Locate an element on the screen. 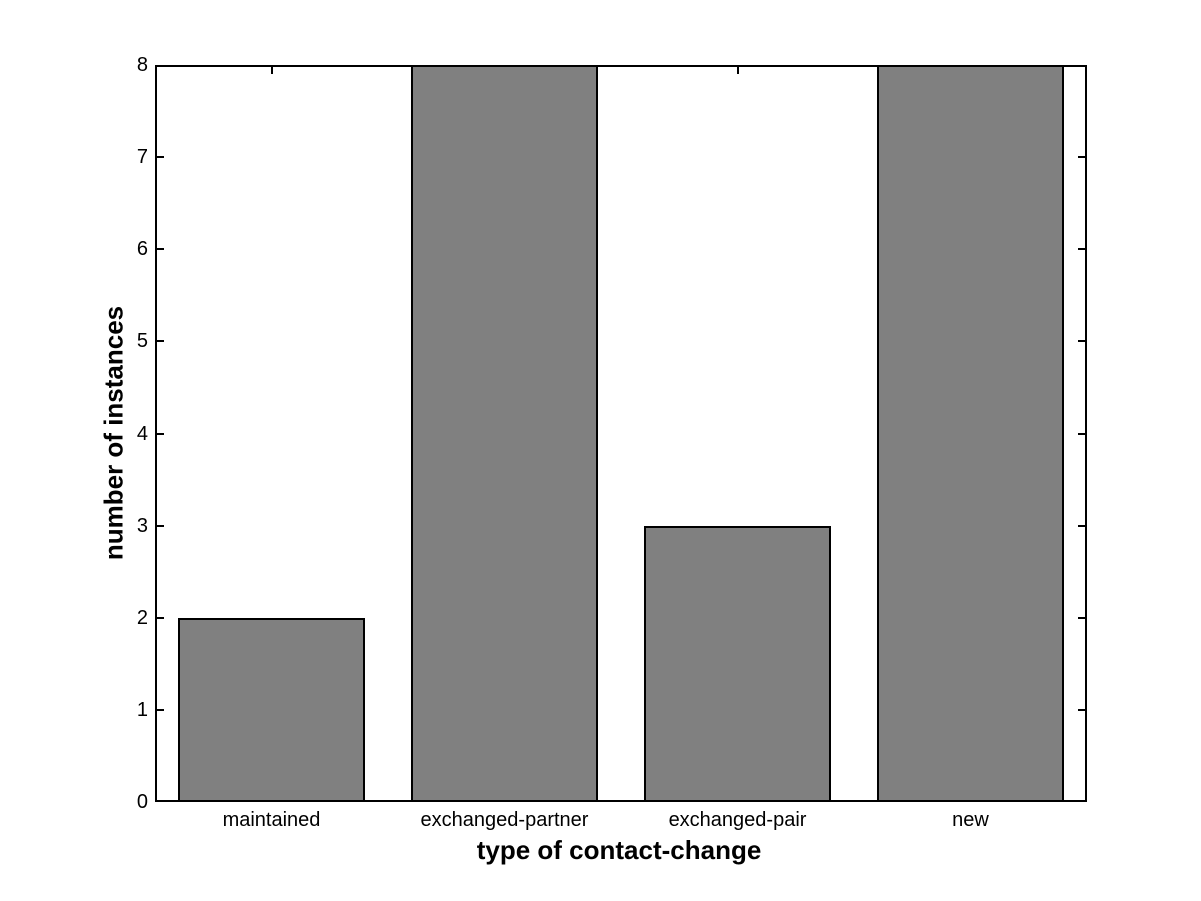 This screenshot has height=901, width=1201. x-tick-label: exchanged-partner is located at coordinates (504, 820).